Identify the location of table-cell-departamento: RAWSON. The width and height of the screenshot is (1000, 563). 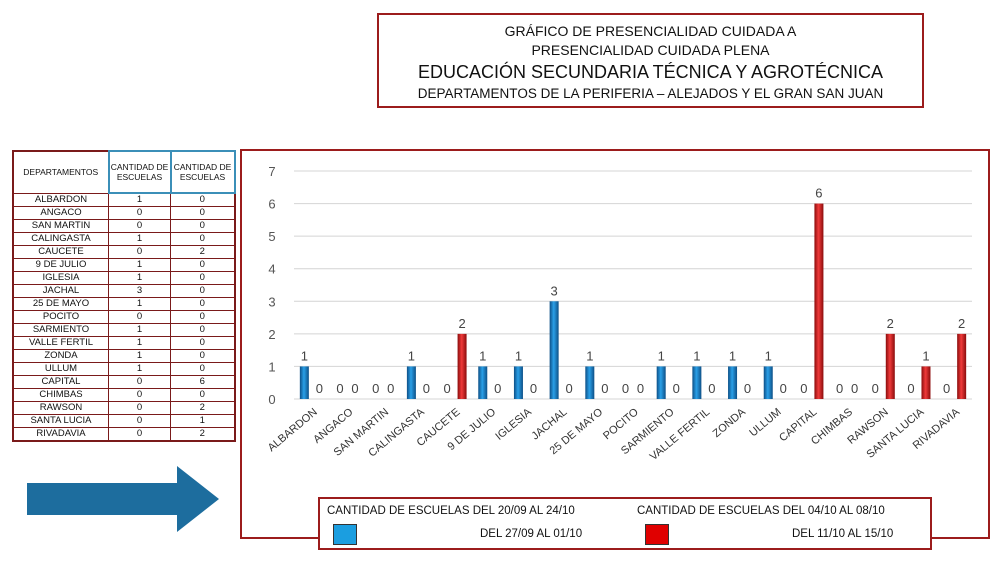
(60, 408).